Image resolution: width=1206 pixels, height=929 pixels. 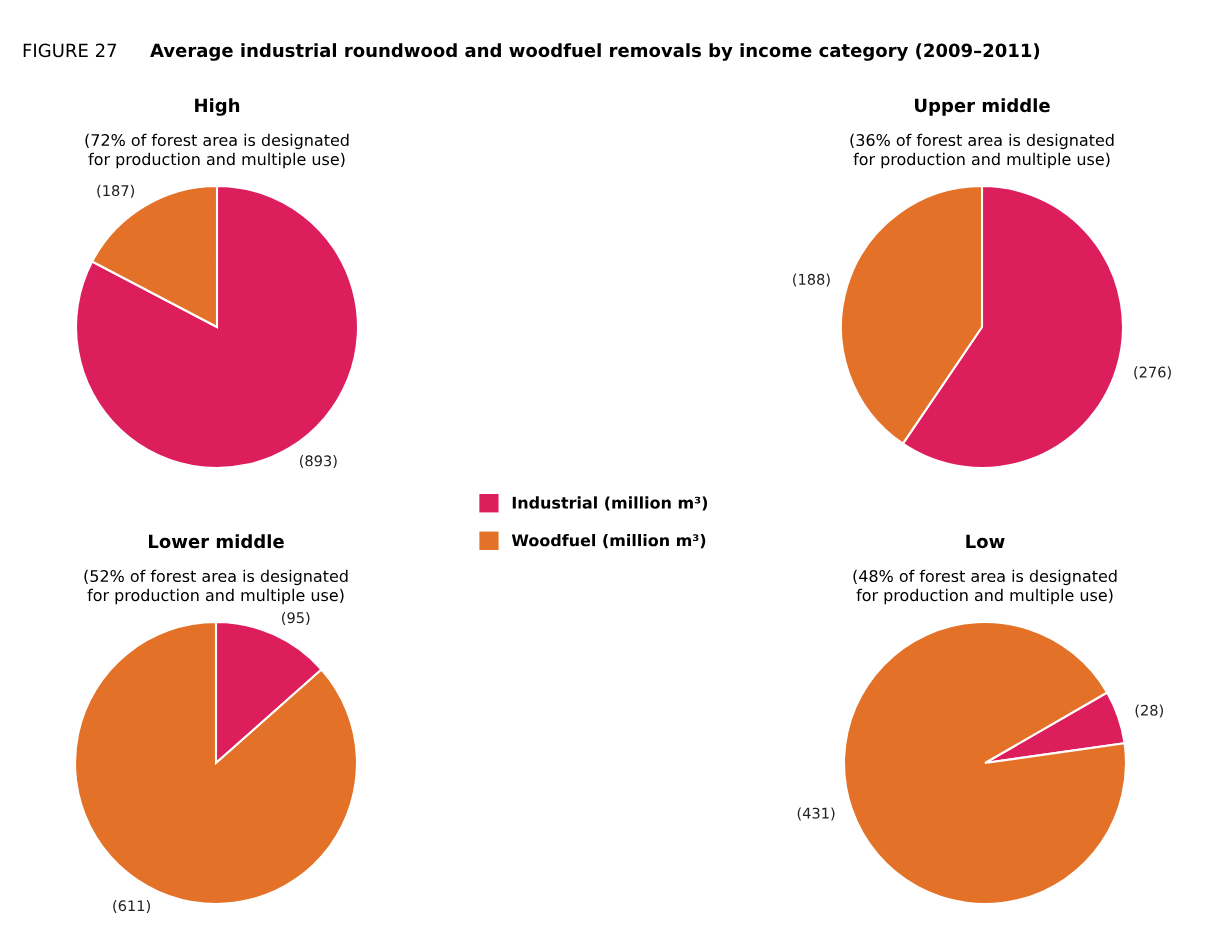 I want to click on chart-subtitle: (52% of forest area is designated for production and multiple use), so click(x=216, y=587).